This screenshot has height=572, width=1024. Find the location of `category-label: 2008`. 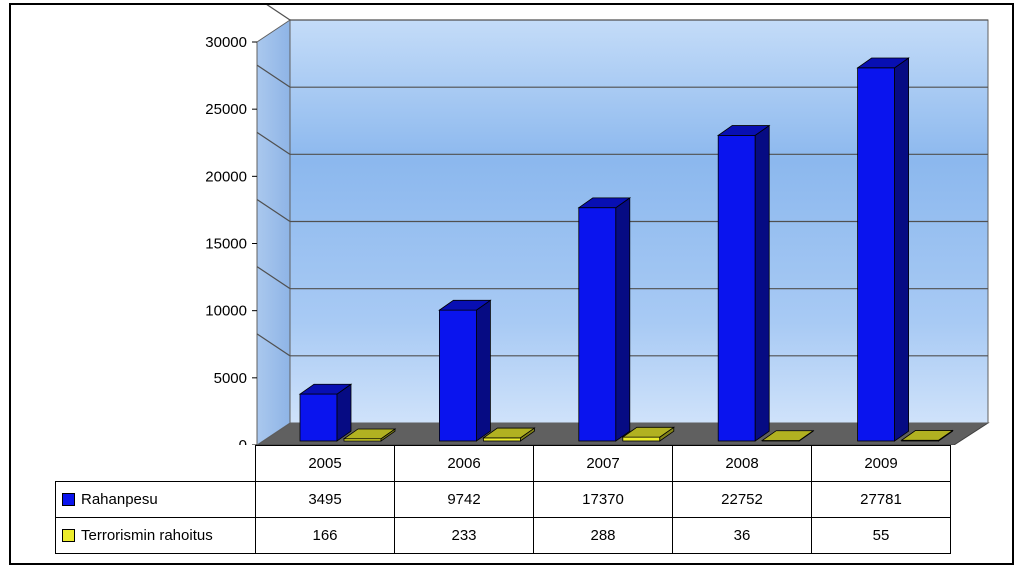

category-label: 2008 is located at coordinates (742, 463).